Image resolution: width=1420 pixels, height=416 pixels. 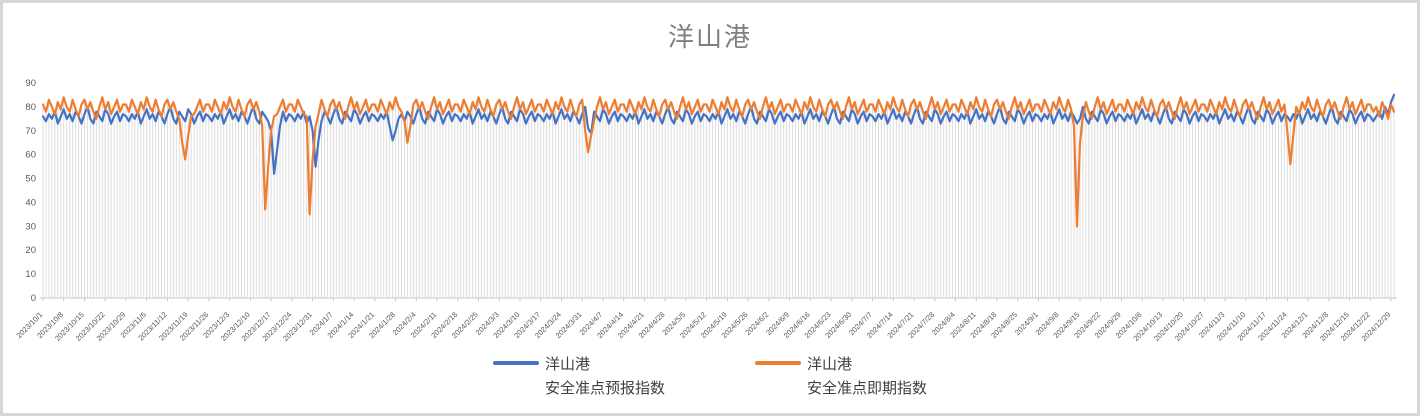 I want to click on svg-text: 70, so click(x=30, y=131).